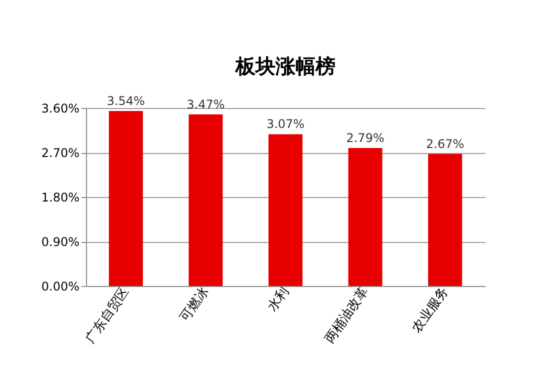  Describe the element at coordinates (431, 310) in the screenshot. I see `x-tick-label: 农业服务` at that location.